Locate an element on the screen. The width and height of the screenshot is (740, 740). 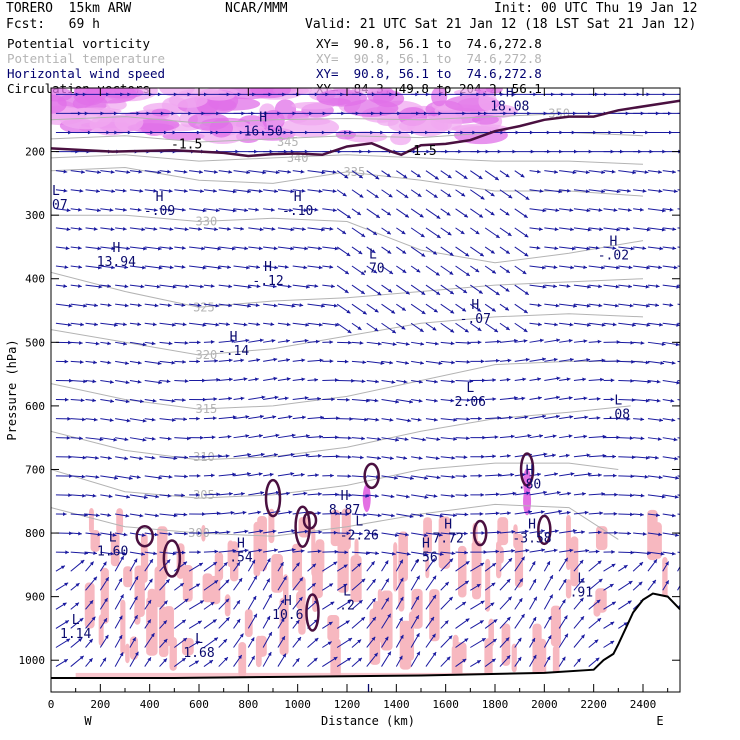
magenta-blob is located at coordinates (439, 97).